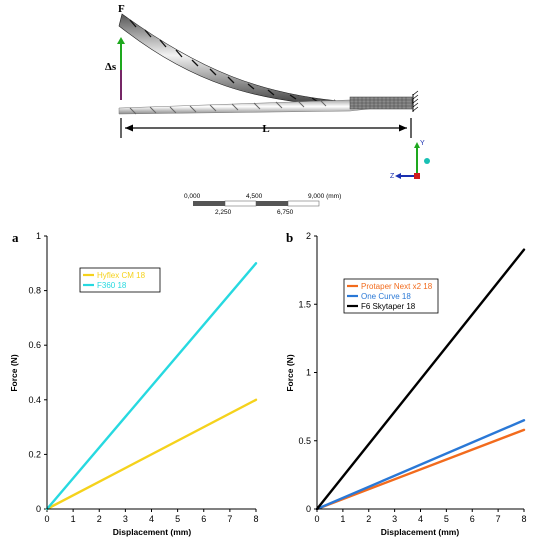 The image size is (537, 550). I want to click on chart-a-legend-label-0: Hyflex CM 18, so click(121, 275).